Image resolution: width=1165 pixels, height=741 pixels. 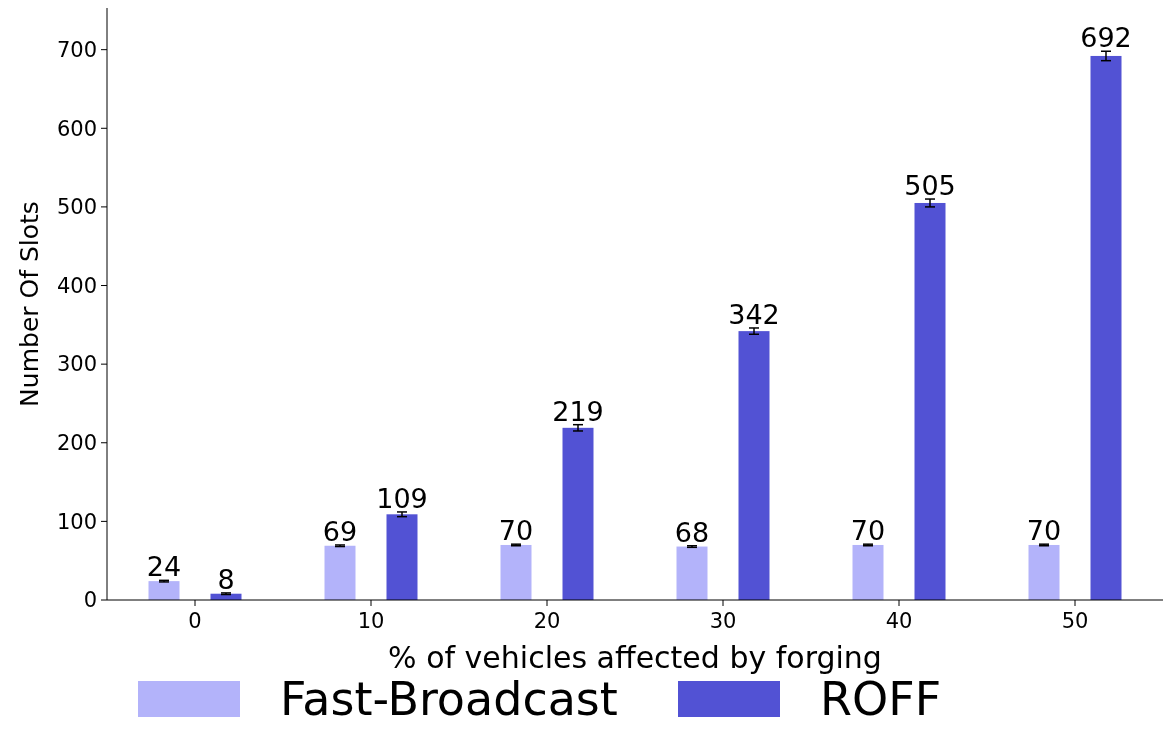 What do you see at coordinates (449, 699) in the screenshot?
I see `legend-label: Fast-Broadcast` at bounding box center [449, 699].